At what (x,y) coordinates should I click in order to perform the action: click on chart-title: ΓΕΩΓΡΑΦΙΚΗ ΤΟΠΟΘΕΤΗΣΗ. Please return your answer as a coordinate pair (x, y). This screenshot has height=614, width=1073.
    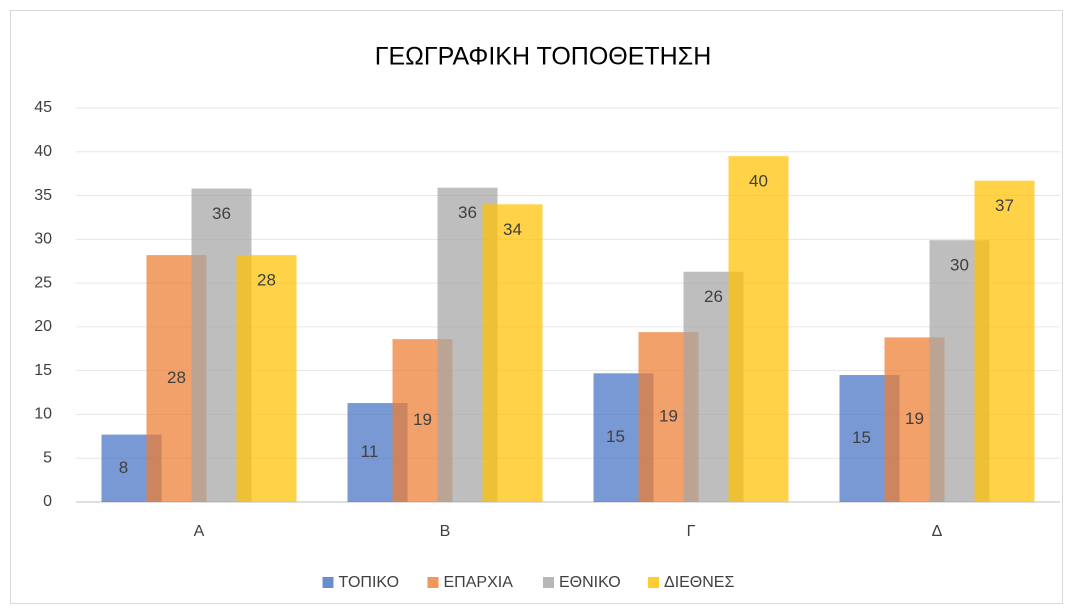
    Looking at the image, I should click on (543, 57).